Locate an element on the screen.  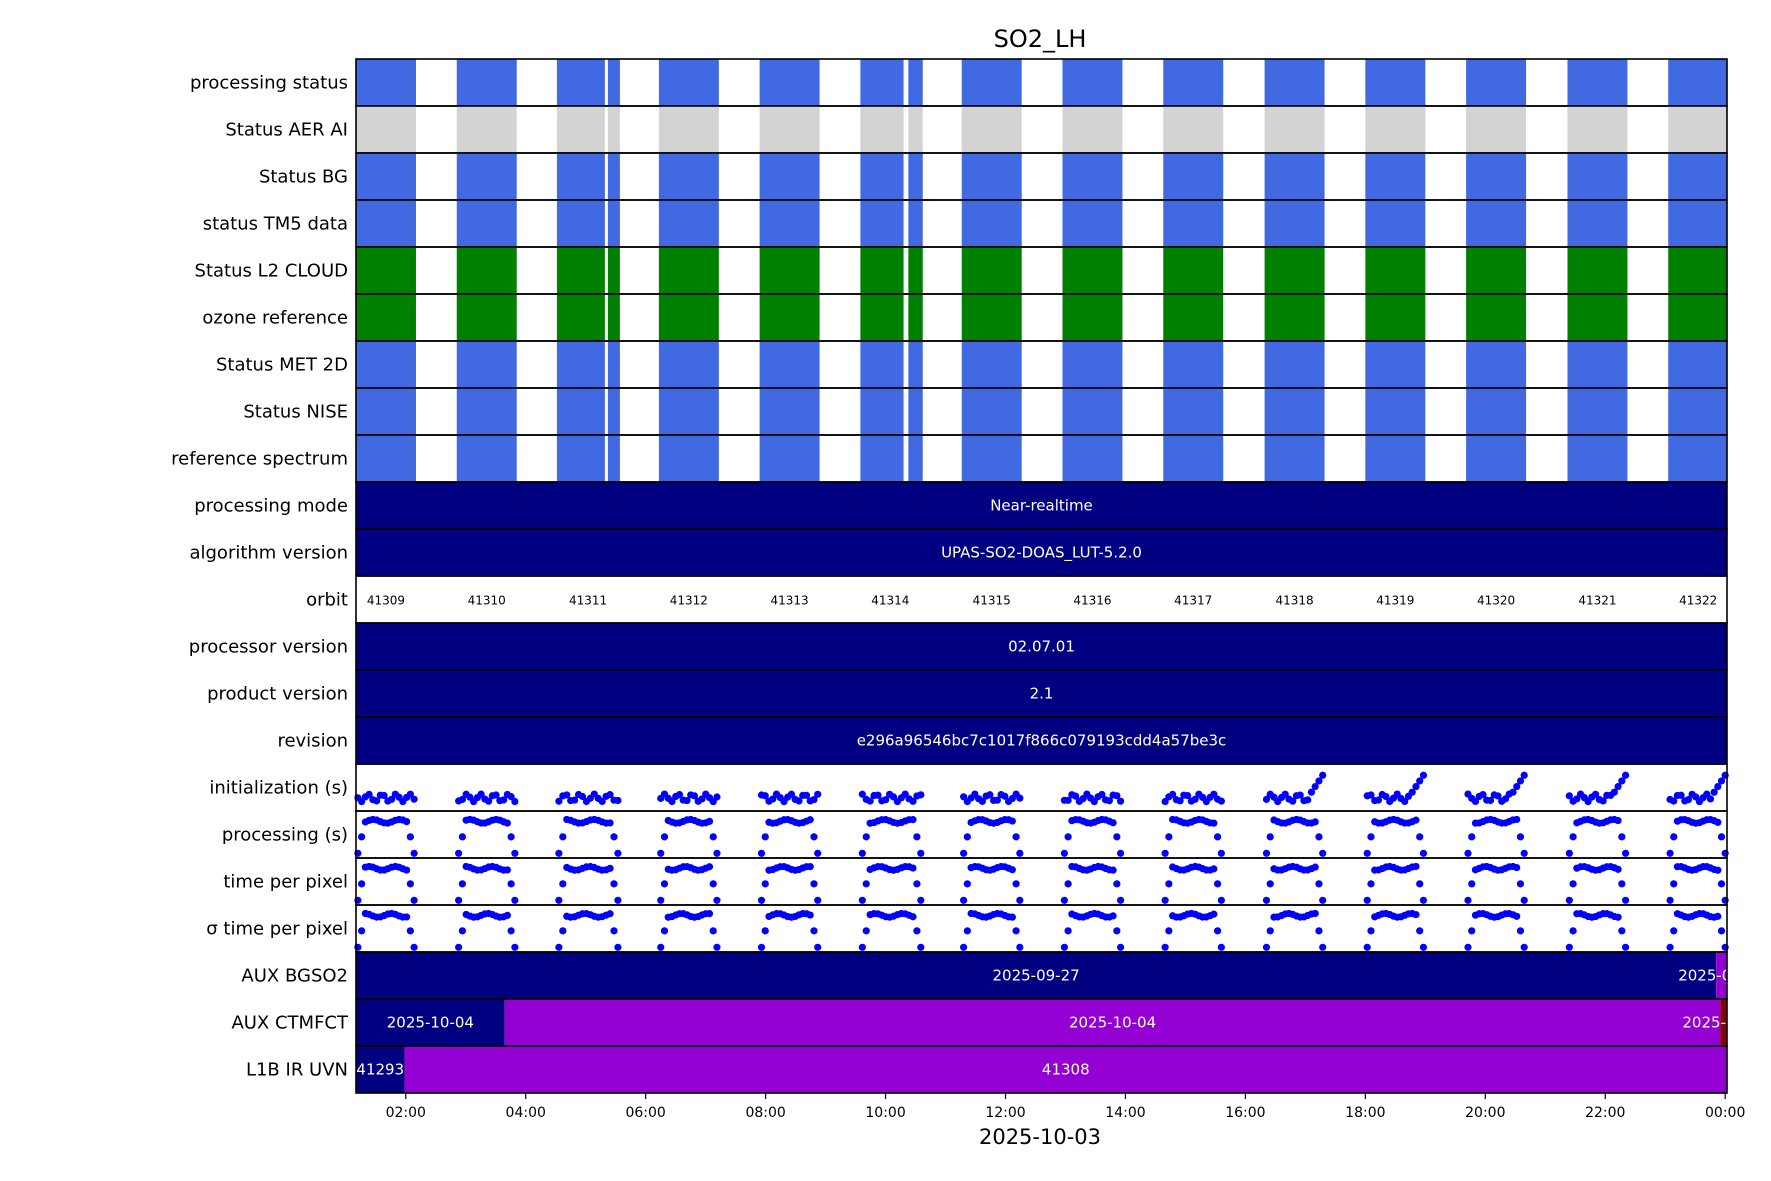
orbit-number: 41310 is located at coordinates (487, 601).